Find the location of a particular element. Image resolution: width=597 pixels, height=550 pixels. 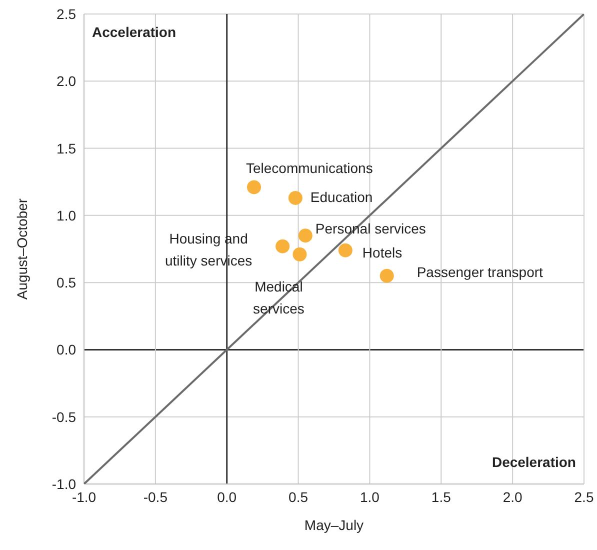

y-axis-title: August–October is located at coordinates (22, 249).